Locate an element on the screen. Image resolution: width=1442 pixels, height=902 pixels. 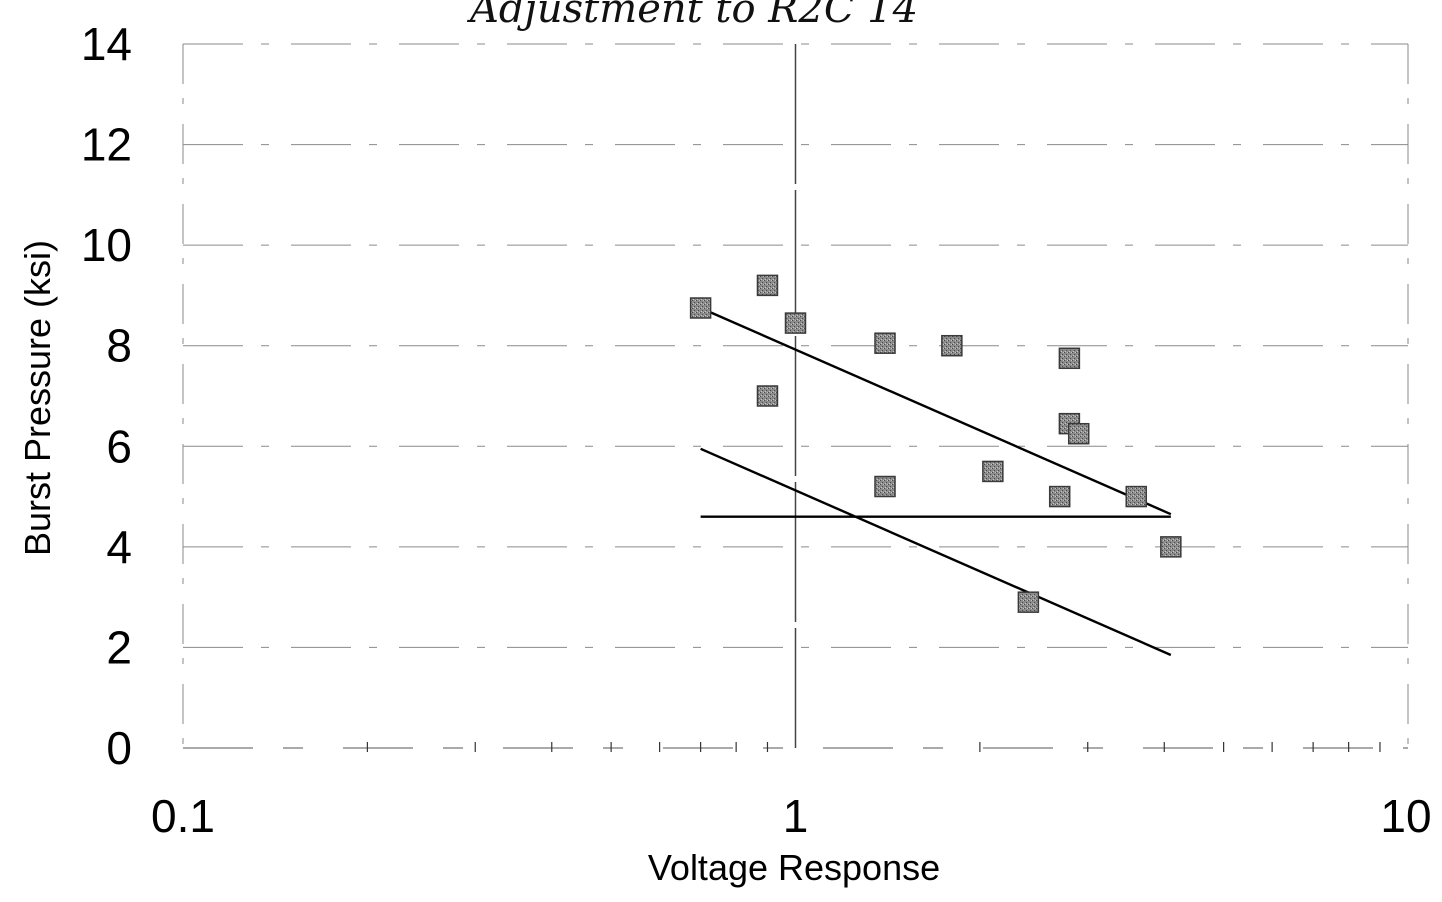
data-points is located at coordinates (935, 443).